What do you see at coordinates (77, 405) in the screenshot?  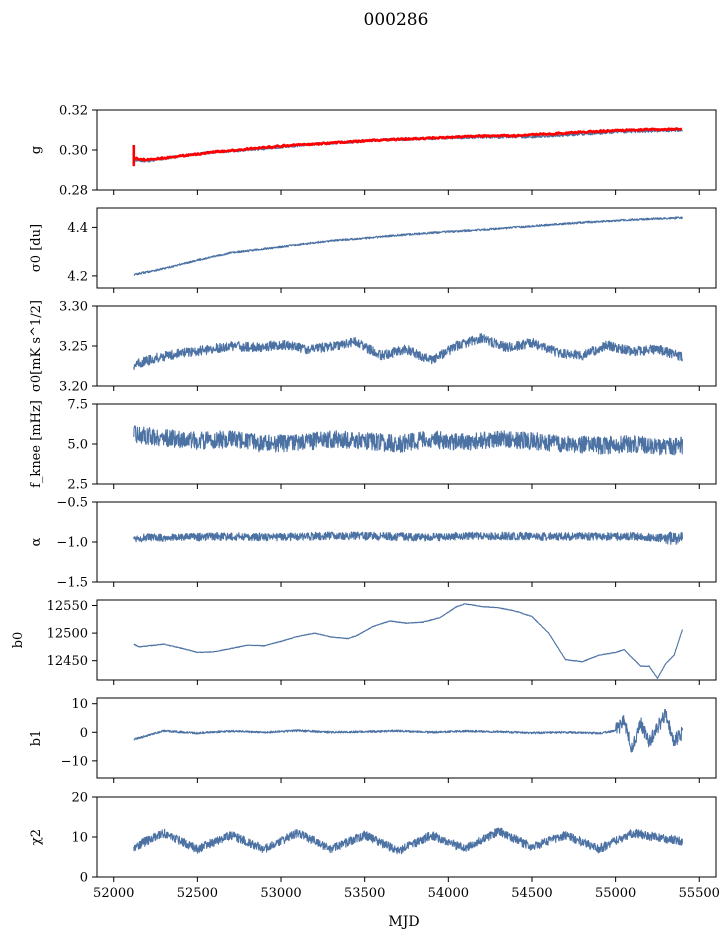 I see `y-tick-label-fknee-2: 7.5` at bounding box center [77, 405].